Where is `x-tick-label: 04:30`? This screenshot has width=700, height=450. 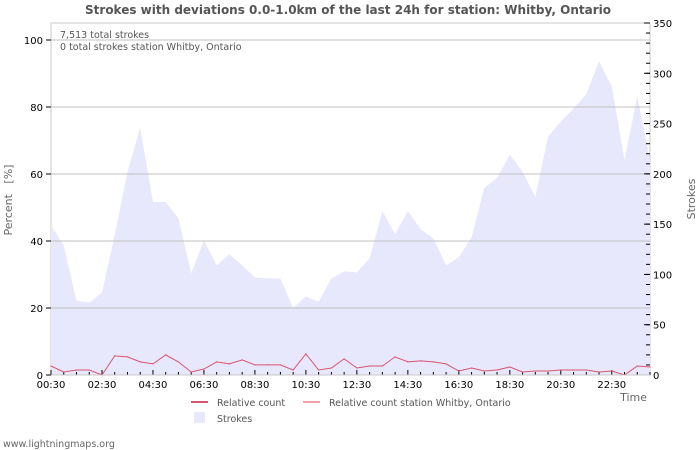 x-tick-label: 04:30 is located at coordinates (153, 385).